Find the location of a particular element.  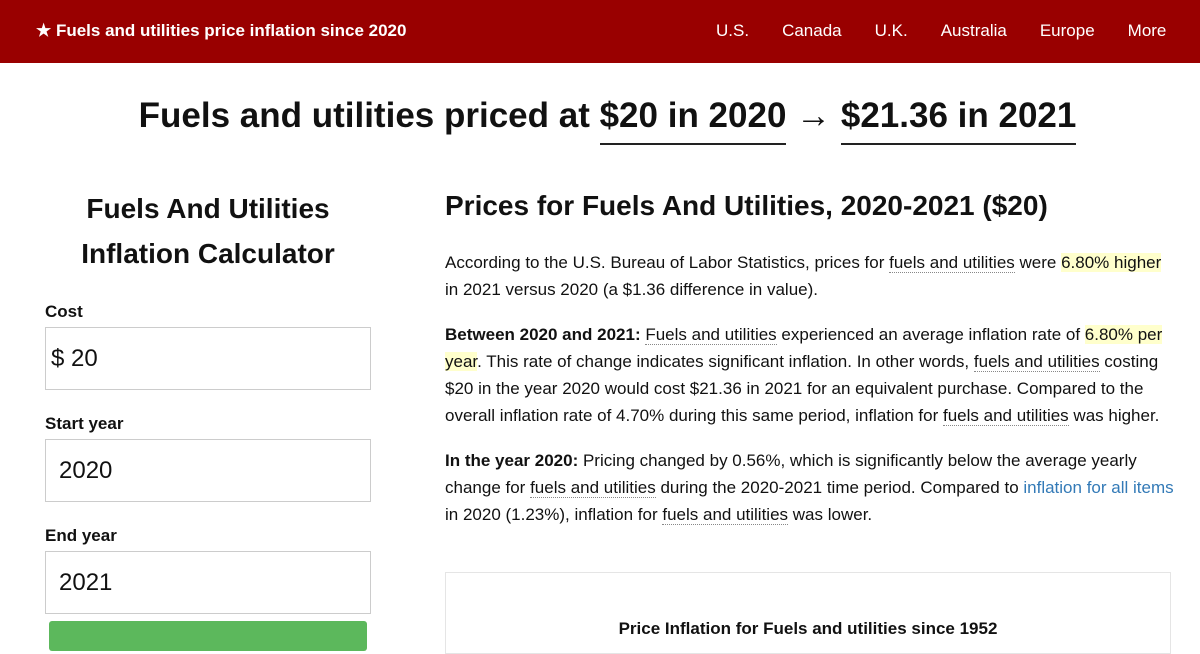

field-label: Start year is located at coordinates (84, 423).